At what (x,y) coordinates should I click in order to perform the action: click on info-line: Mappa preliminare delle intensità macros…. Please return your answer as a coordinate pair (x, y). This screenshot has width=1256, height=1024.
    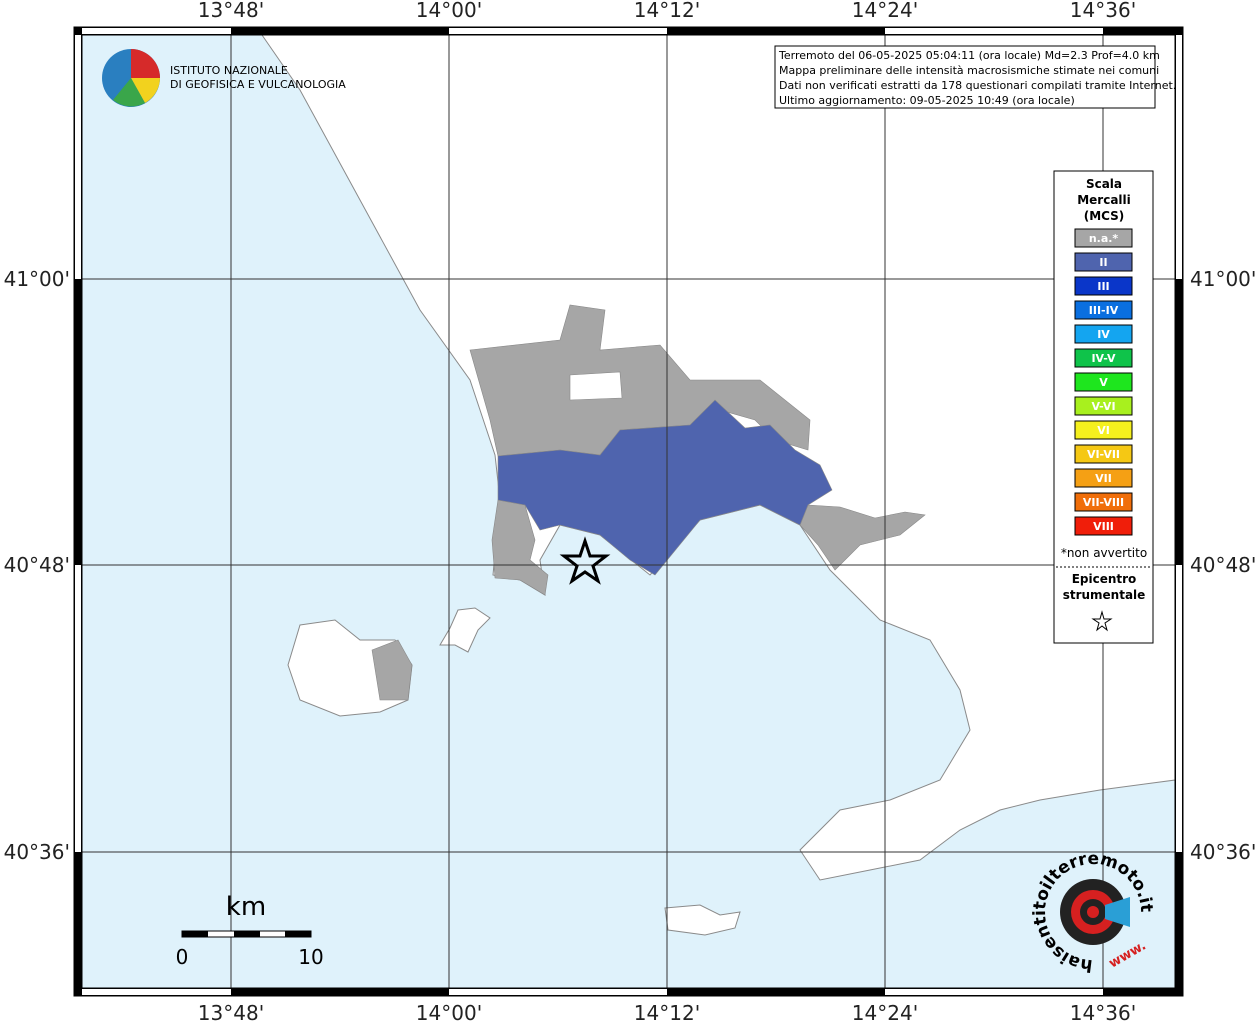
    Looking at the image, I should click on (969, 70).